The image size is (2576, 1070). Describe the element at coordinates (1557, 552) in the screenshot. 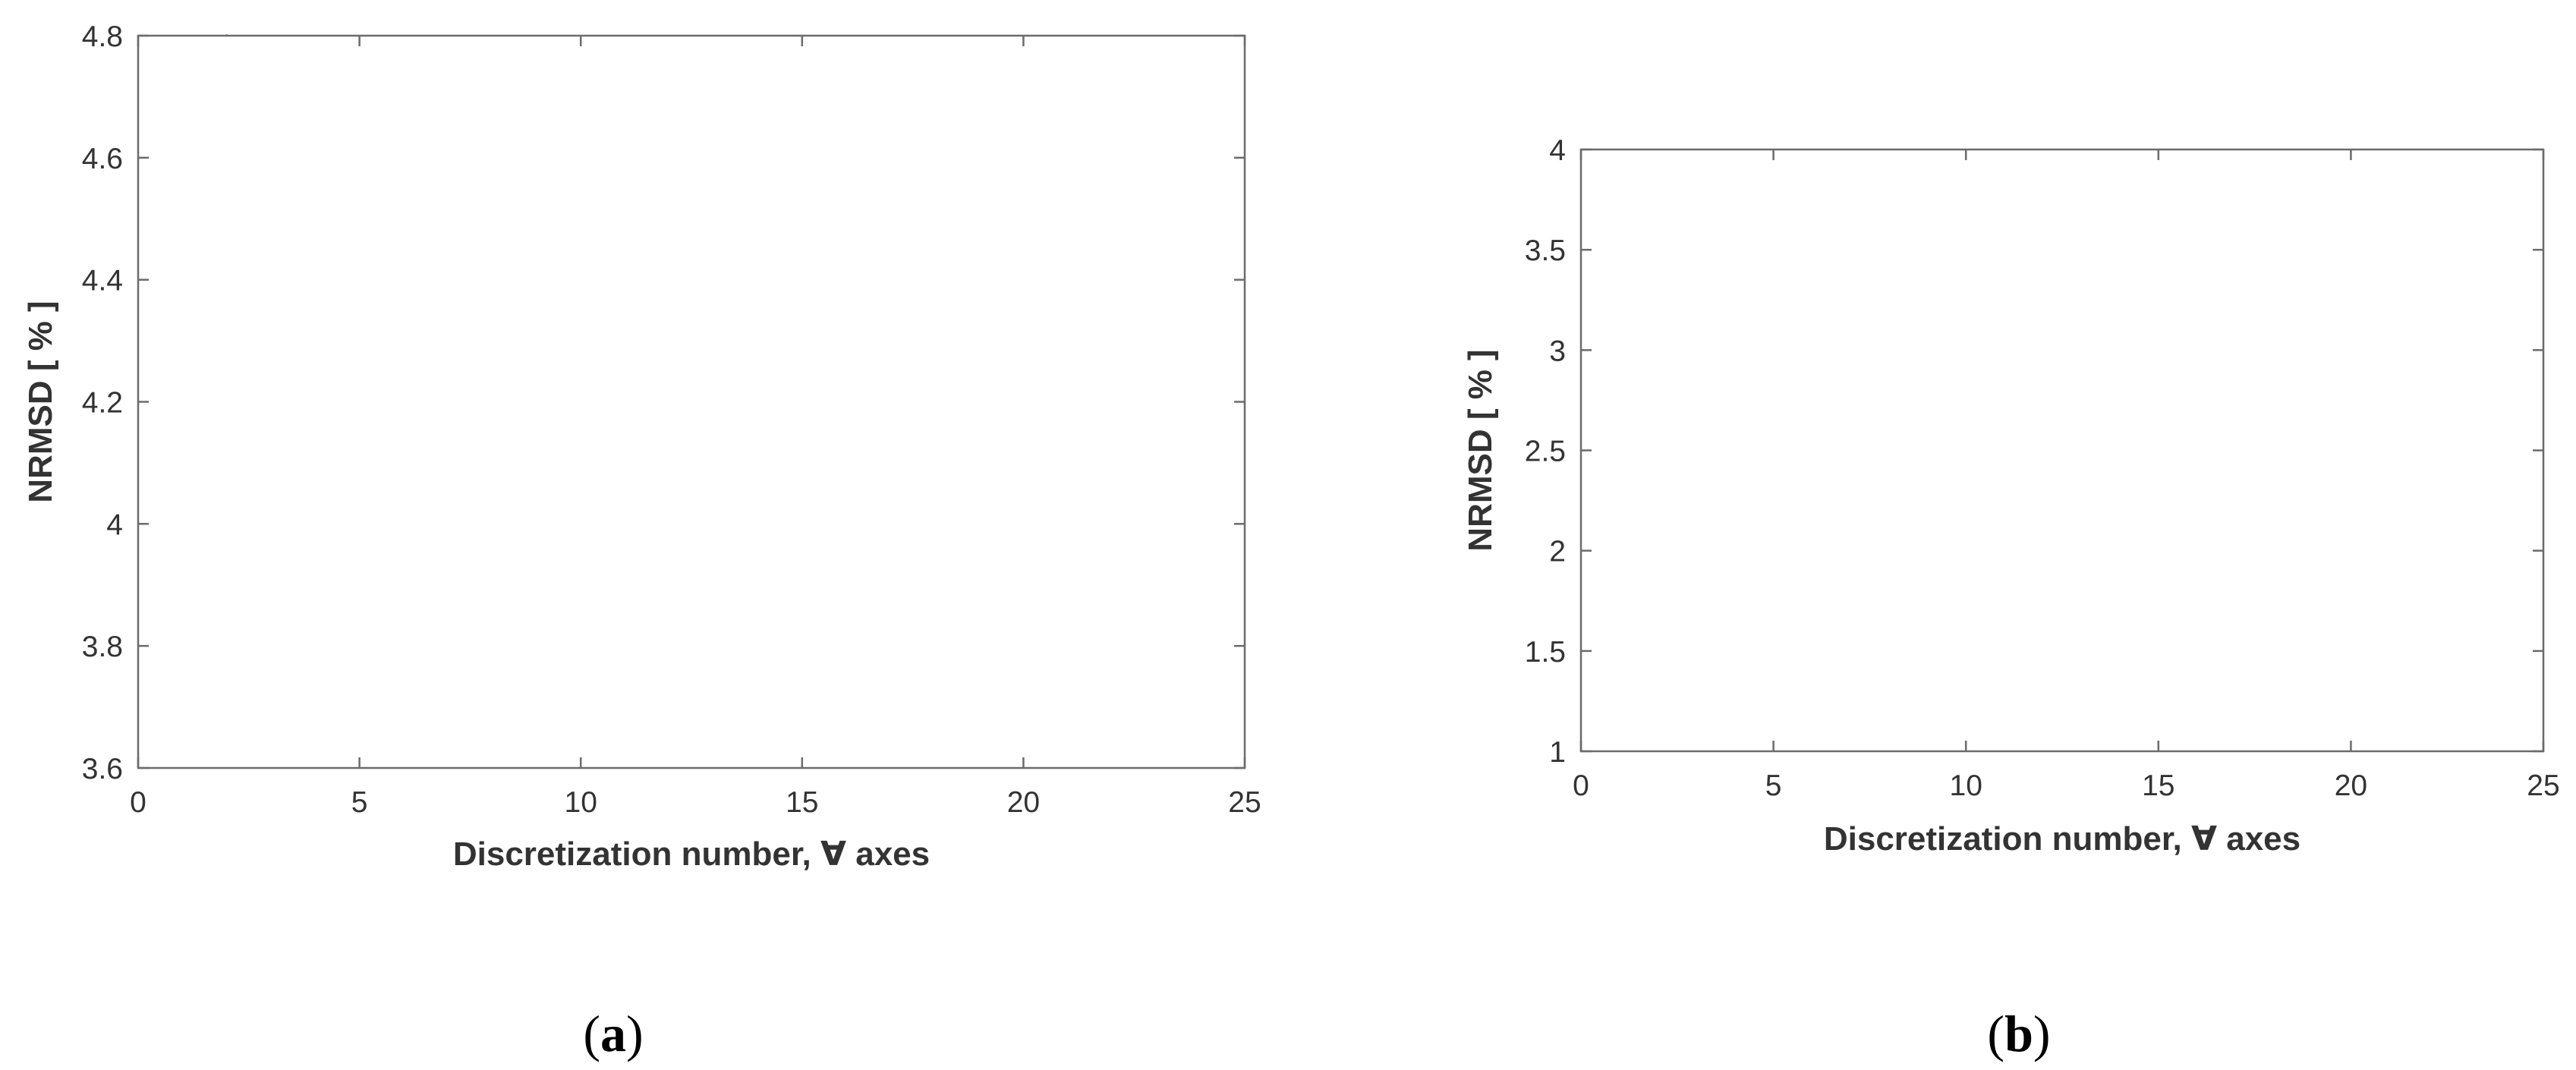

I see `y-tick-label: 2` at that location.